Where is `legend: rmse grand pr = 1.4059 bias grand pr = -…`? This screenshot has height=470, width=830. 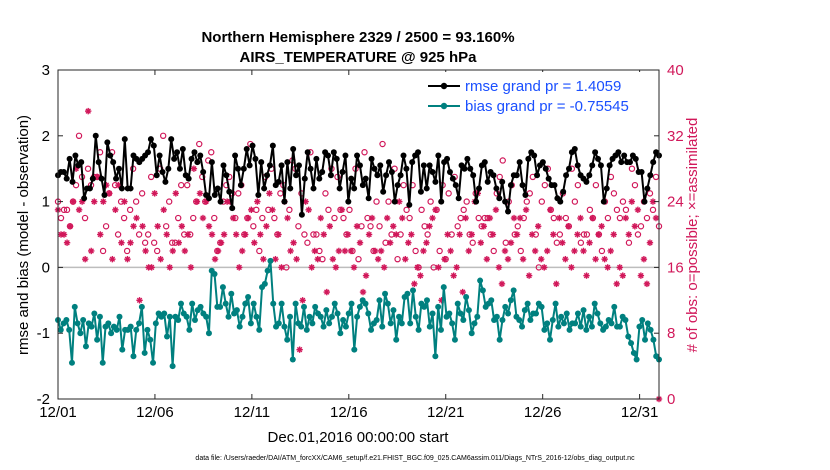
legend: rmse grand pr = 1.4059 bias grand pr = -… is located at coordinates (537, 96).